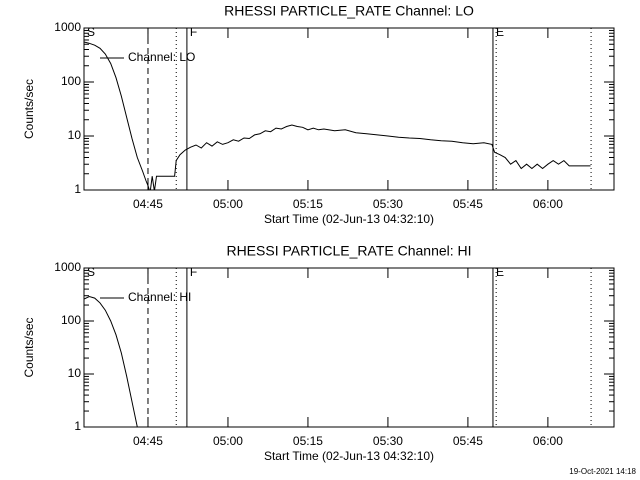  I want to click on timestamp: 19-Oct-2021 14:18, so click(602, 471).